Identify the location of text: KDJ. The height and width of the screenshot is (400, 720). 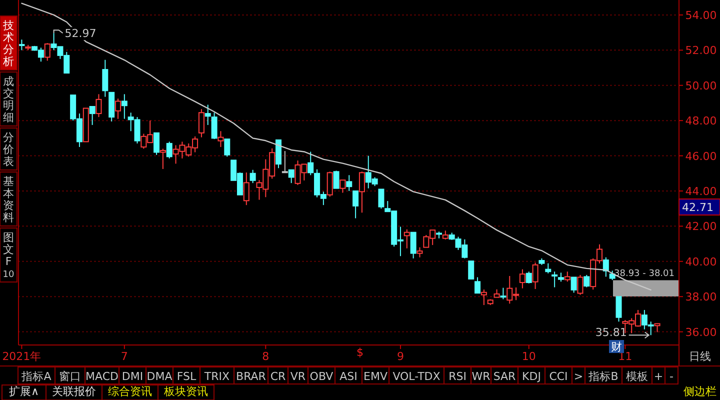
(531, 376).